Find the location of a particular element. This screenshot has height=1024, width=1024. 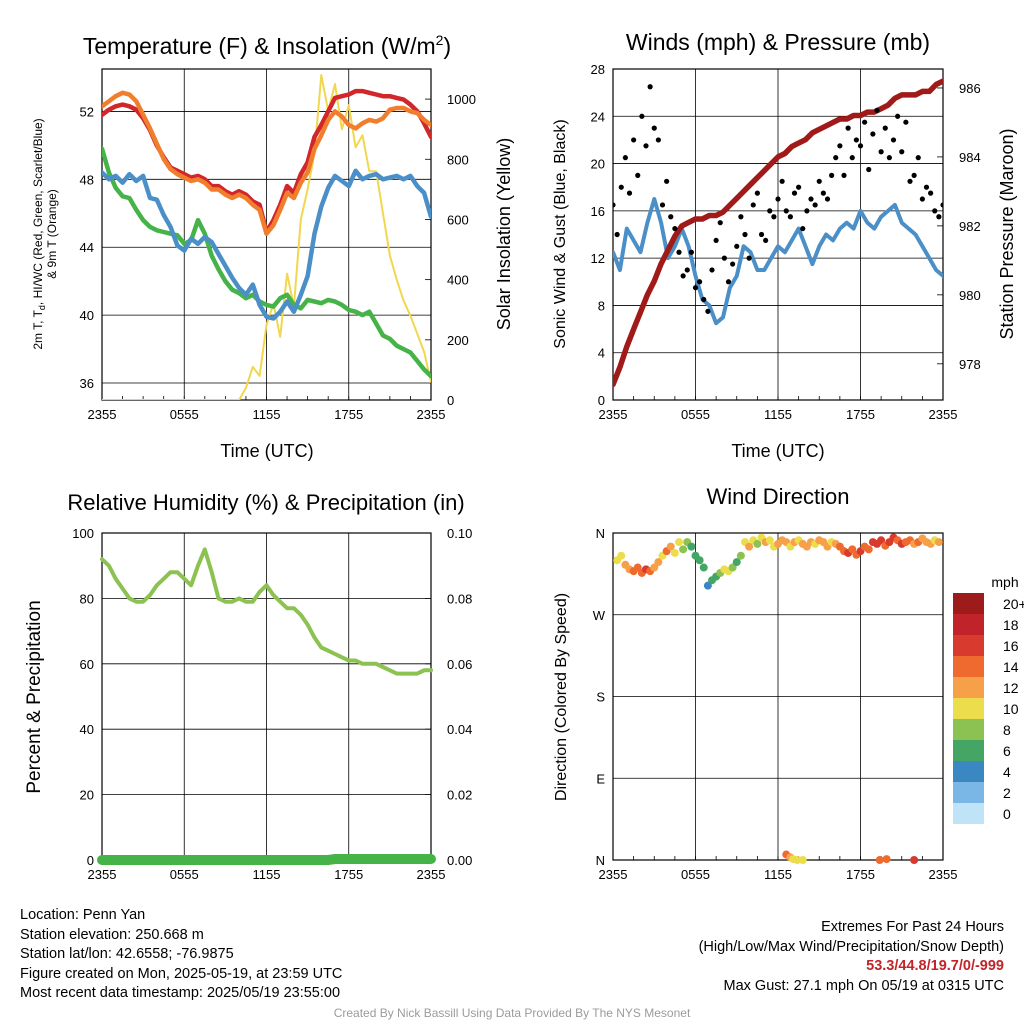

y2-tick-label: 980 is located at coordinates (970, 295).